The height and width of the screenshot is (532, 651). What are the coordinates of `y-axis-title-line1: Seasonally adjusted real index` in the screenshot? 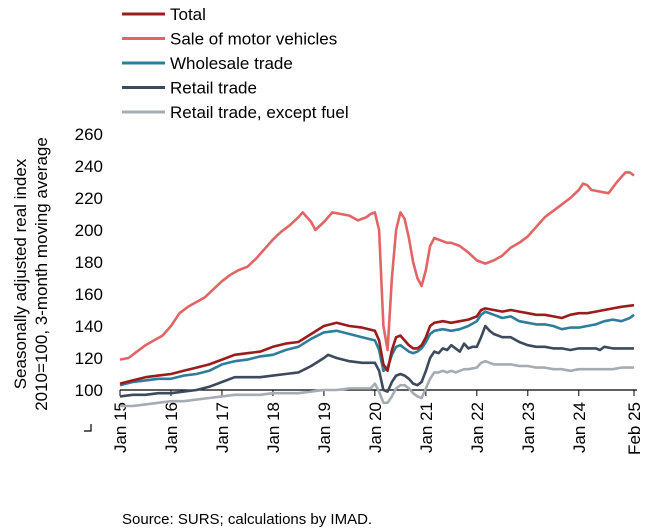 It's located at (20, 273).